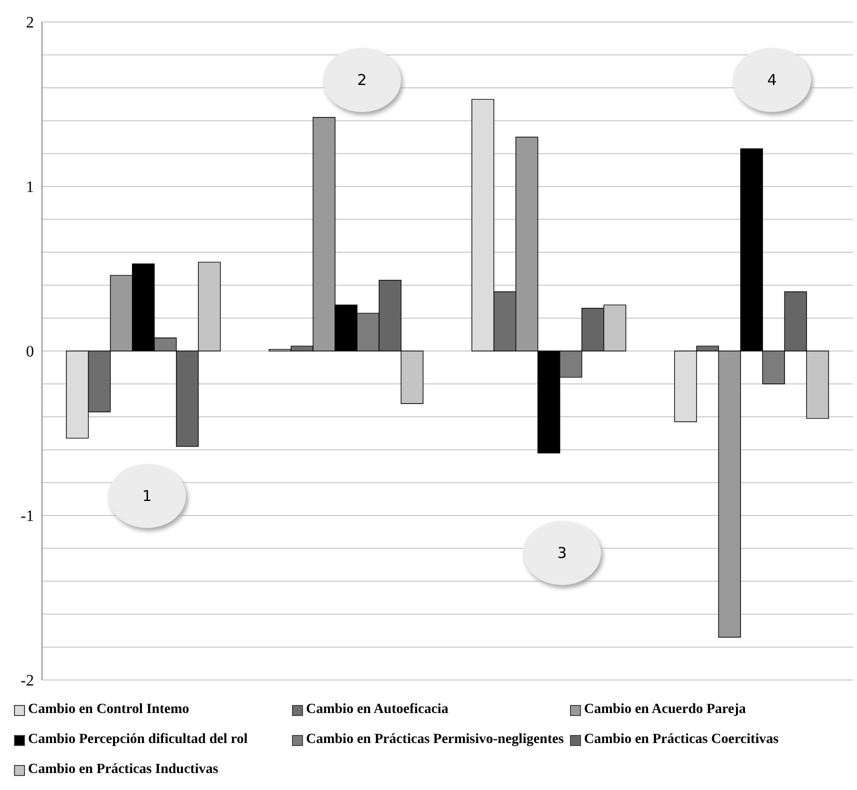 The image size is (857, 790). What do you see at coordinates (30, 187) in the screenshot?
I see `y-tick-label: 1` at bounding box center [30, 187].